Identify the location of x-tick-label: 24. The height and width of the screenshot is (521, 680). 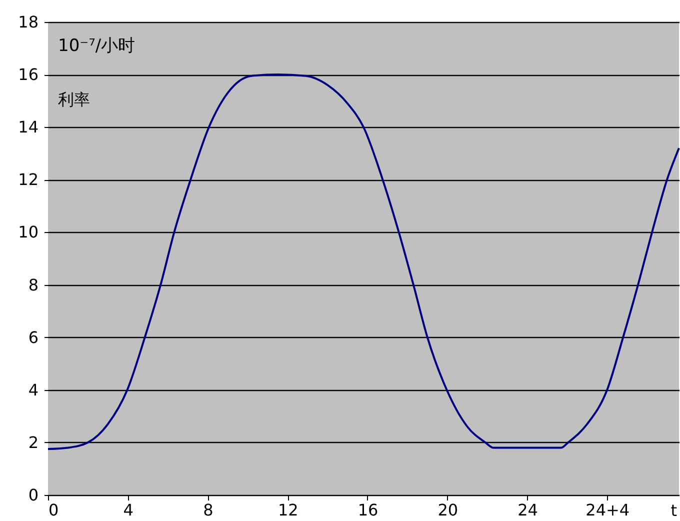
(528, 510).